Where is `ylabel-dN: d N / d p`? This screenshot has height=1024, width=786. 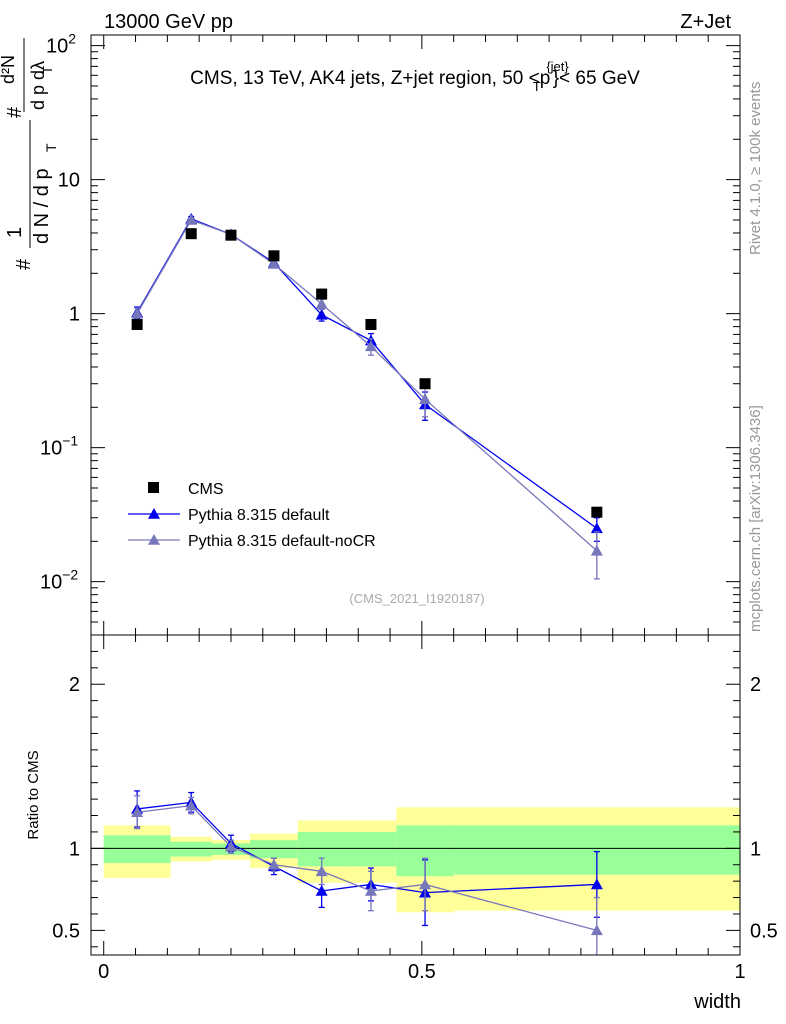 ylabel-dN: d N / d p is located at coordinates (42, 206).